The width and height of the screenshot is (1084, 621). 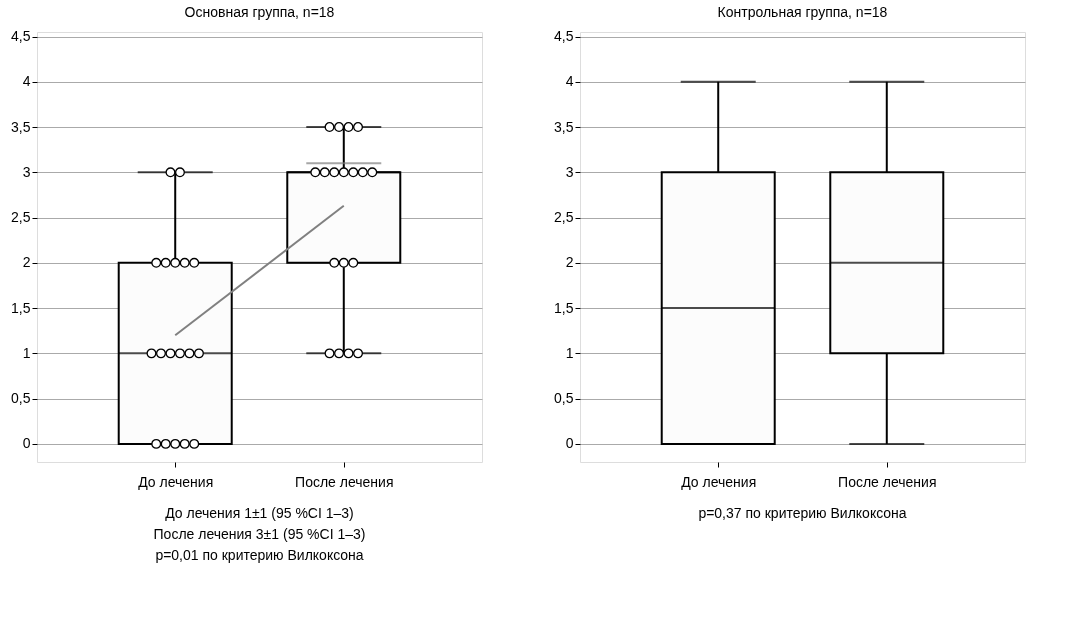 I want to click on chart-title: Основная группа, n=18, so click(x=259, y=11).